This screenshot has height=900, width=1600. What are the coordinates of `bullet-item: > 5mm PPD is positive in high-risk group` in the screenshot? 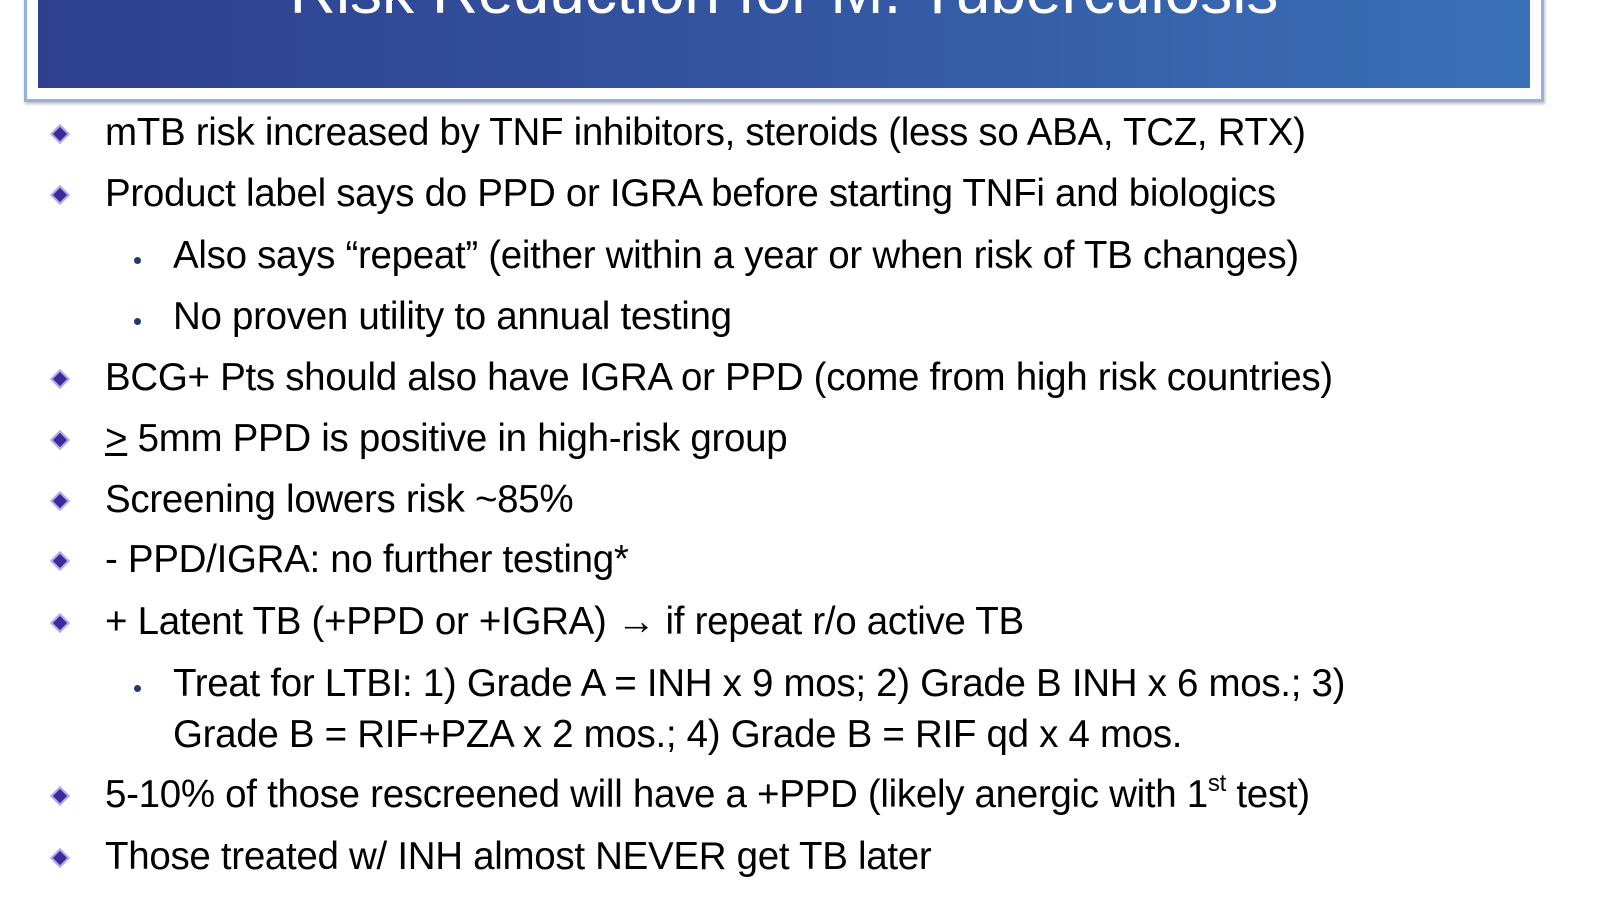 It's located at (446, 439).